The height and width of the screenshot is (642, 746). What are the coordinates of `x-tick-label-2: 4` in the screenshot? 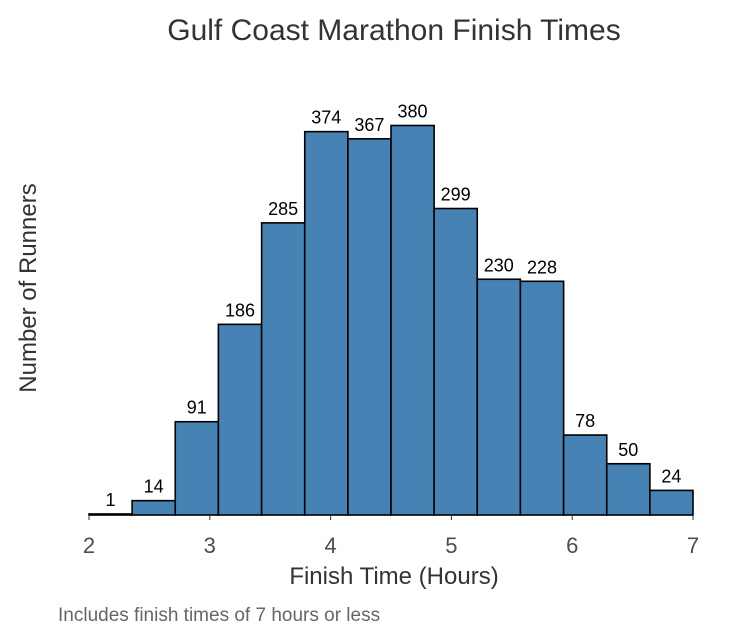 It's located at (330, 545).